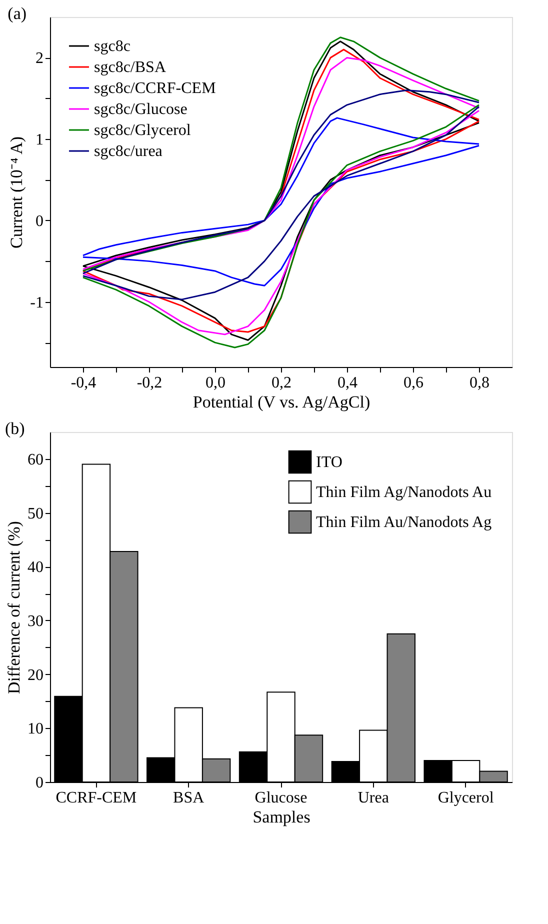  What do you see at coordinates (141, 109) in the screenshot?
I see `legend-label: sgc8c/Glucose` at bounding box center [141, 109].